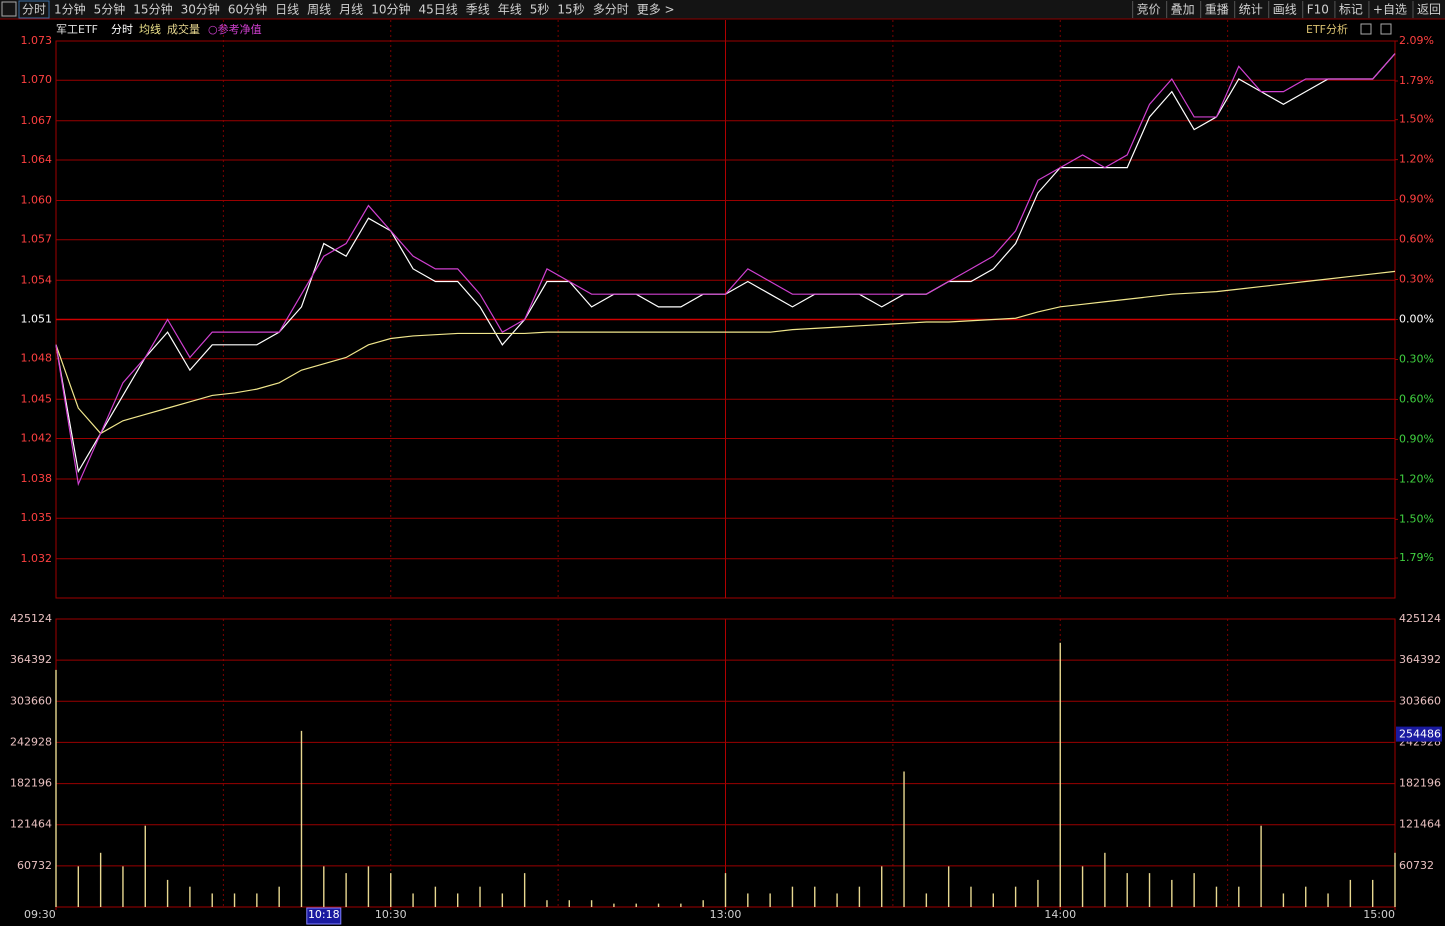  I want to click on tab: 60分钟, so click(247, 9).